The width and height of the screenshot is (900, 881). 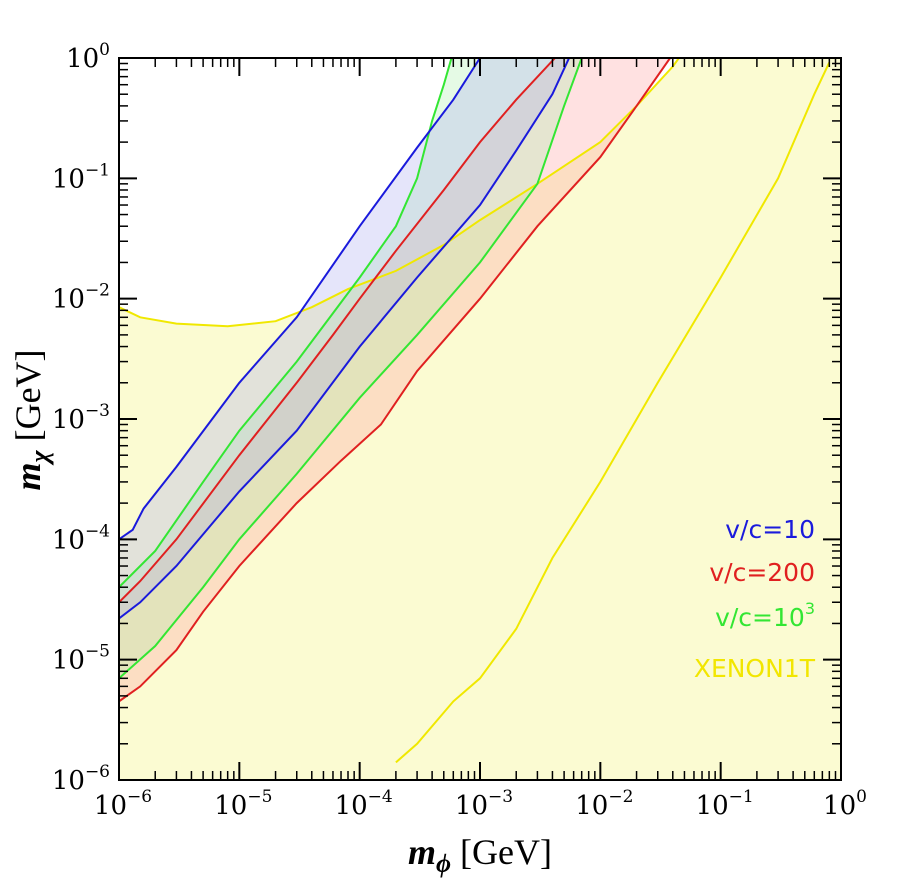 I want to click on y-tick-label: 10⁻¹, so click(x=81, y=177).